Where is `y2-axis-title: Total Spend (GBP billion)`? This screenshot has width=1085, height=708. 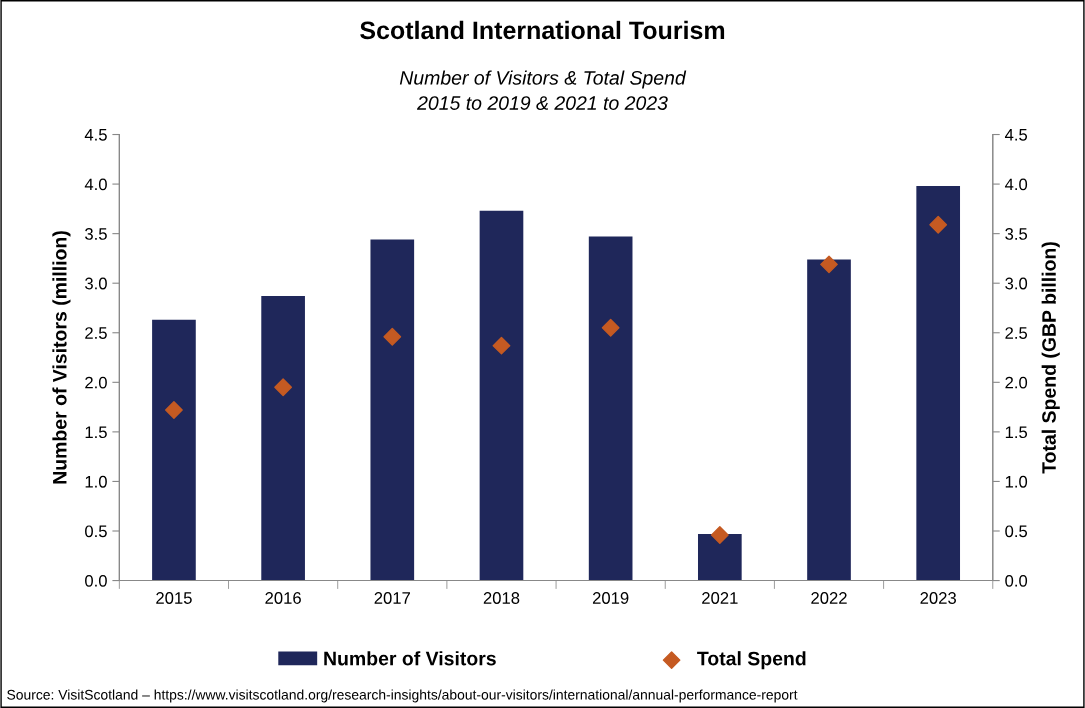 y2-axis-title: Total Spend (GBP billion) is located at coordinates (1050, 358).